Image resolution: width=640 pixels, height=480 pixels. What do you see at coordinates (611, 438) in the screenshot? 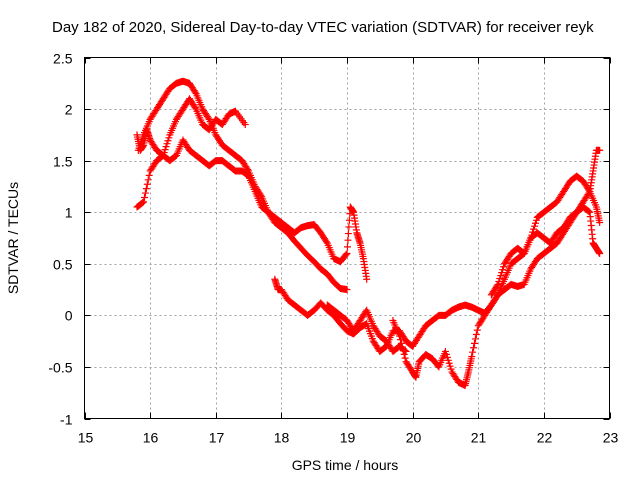
I see `x-tick-label: 23` at bounding box center [611, 438].